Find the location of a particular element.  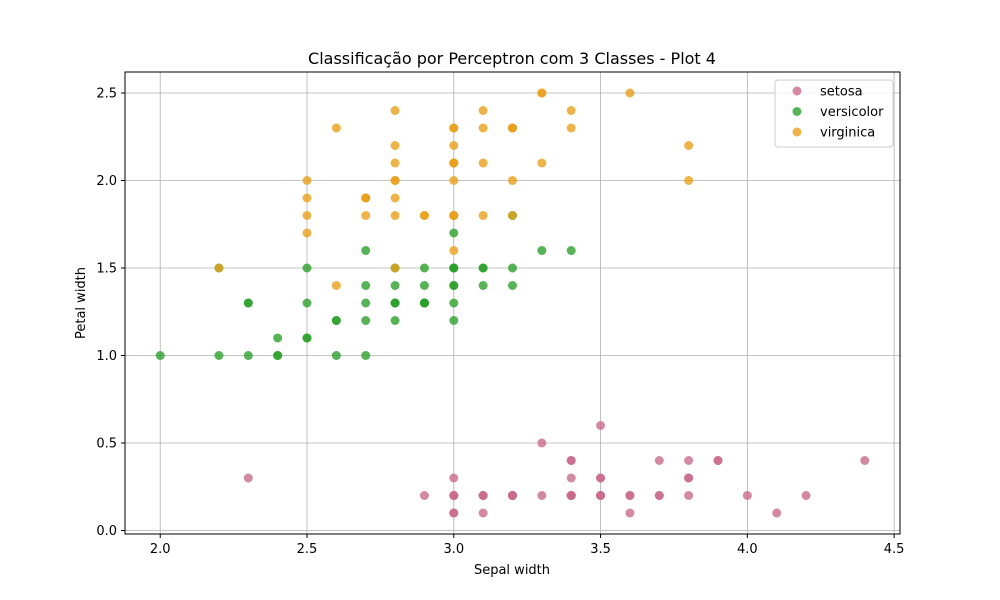

y-tick-label: 0.0 is located at coordinates (106, 531).